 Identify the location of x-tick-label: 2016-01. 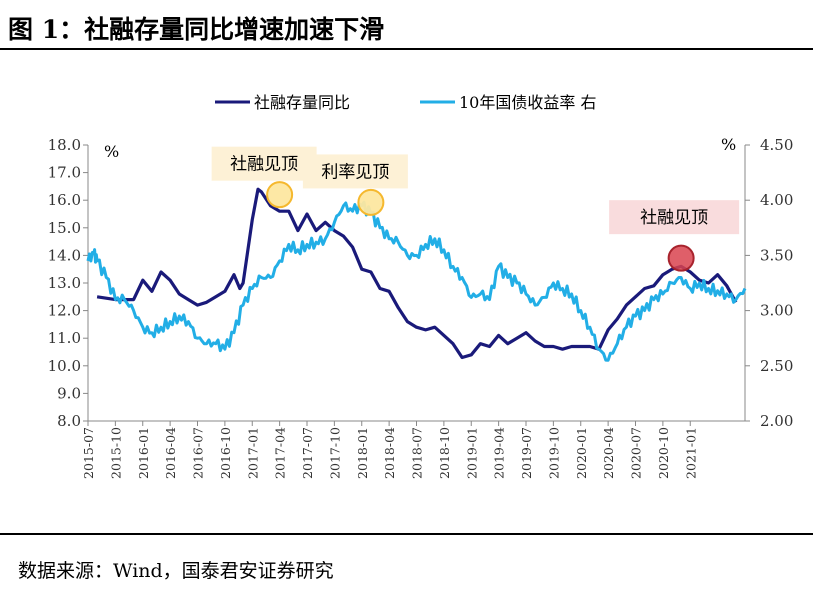
(143, 453).